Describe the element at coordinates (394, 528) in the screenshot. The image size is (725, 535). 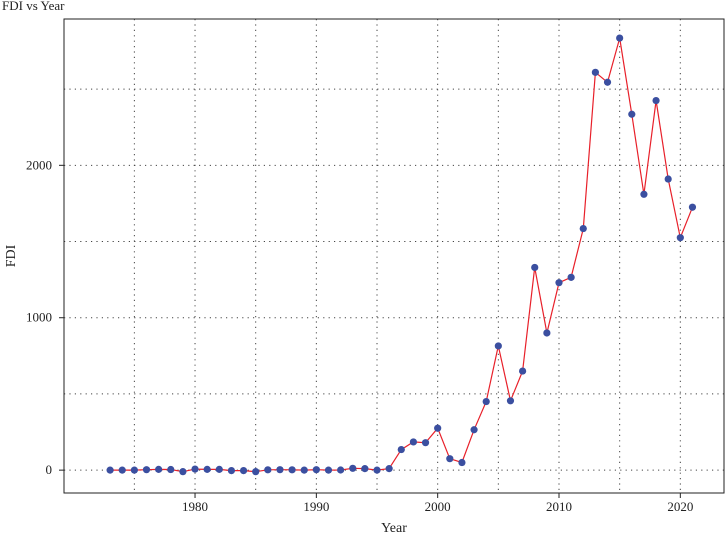
I see `x-axis-title: Year` at that location.